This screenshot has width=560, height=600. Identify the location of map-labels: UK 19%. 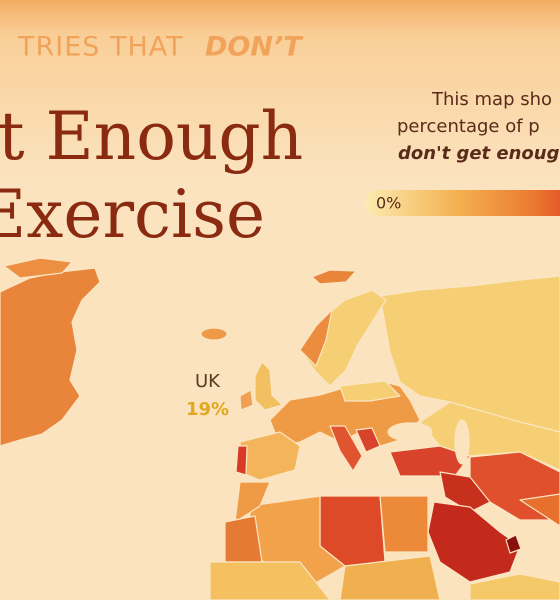
(207, 395).